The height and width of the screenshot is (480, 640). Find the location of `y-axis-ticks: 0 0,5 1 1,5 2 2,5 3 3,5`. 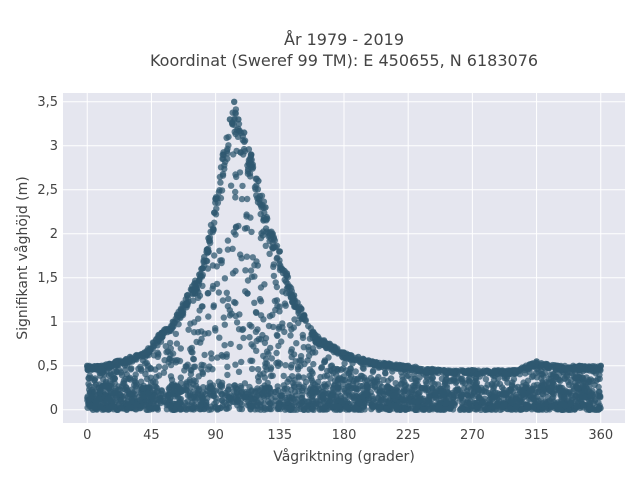

y-axis-ticks: 0 0,5 1 1,5 2 2,5 3 3,5 is located at coordinates (47, 256).